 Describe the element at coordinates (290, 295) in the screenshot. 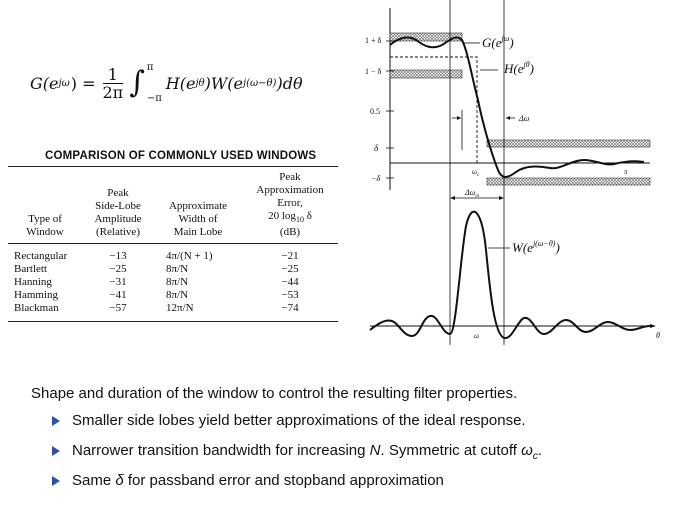

I see `cell-error: −53` at that location.